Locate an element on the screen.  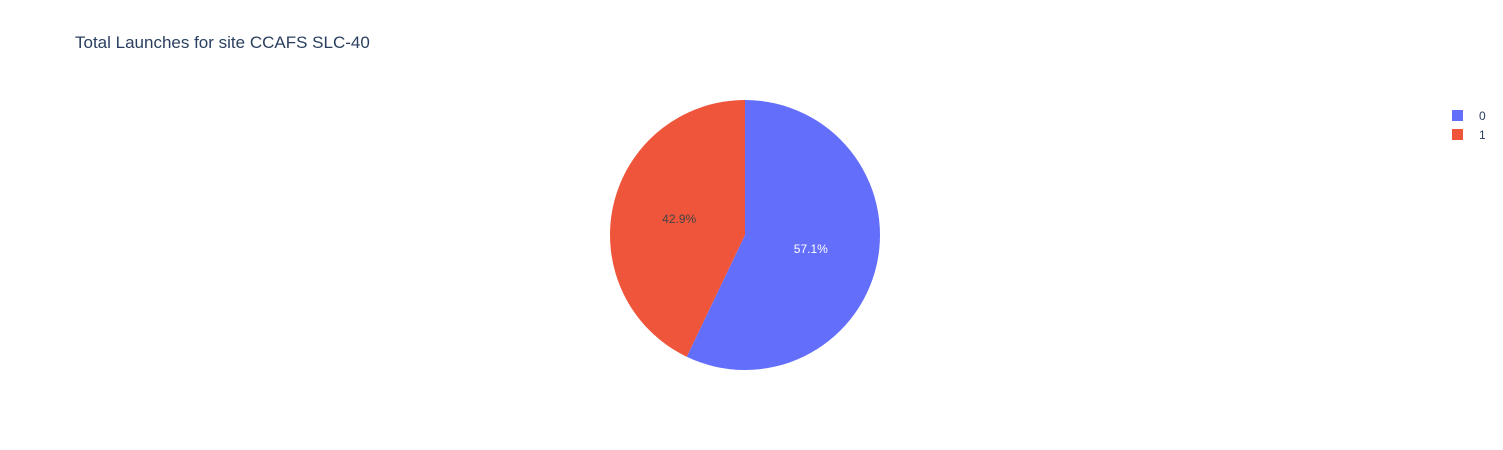
legend-item-1: 1 is located at coordinates (1469, 134).